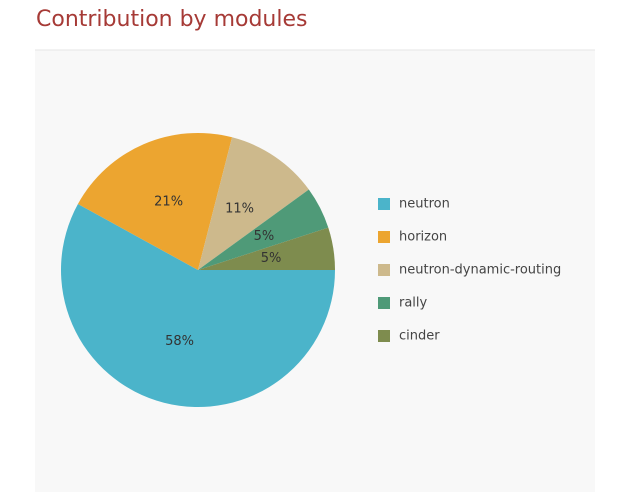 This screenshot has width=640, height=497. Describe the element at coordinates (413, 303) in the screenshot. I see `legend-label: rally` at that location.